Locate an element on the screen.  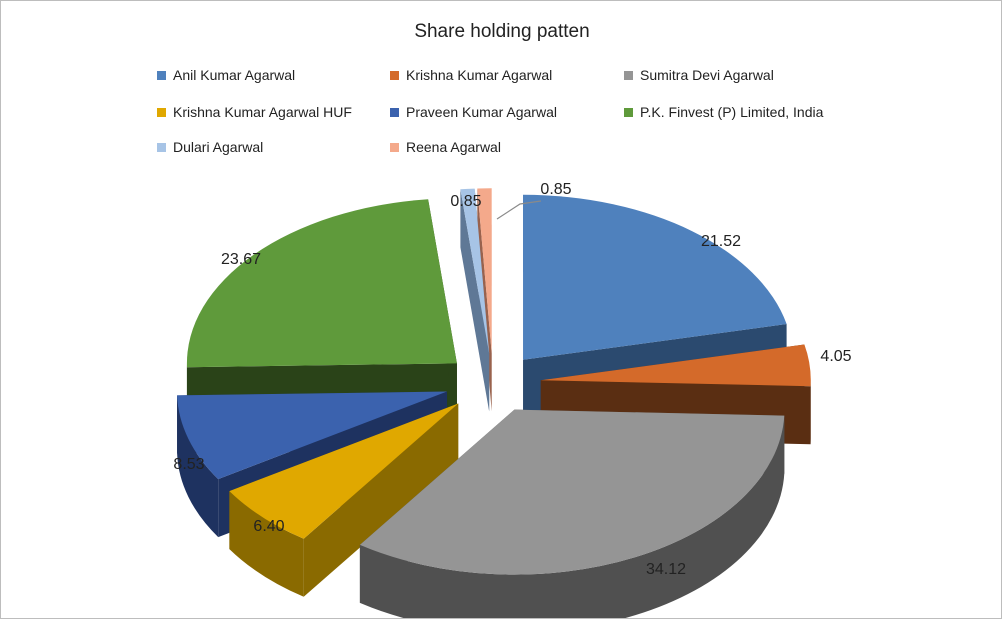
chart-title: Share holding patten is located at coordinates (502, 31).